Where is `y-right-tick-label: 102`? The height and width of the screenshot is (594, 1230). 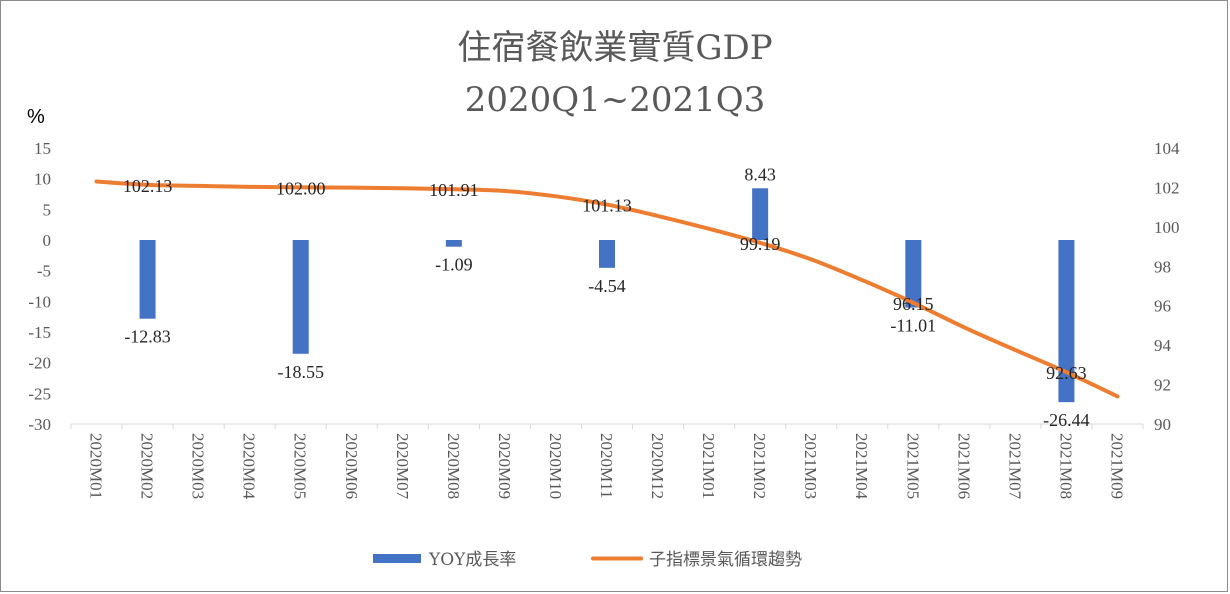 y-right-tick-label: 102 is located at coordinates (1167, 187).